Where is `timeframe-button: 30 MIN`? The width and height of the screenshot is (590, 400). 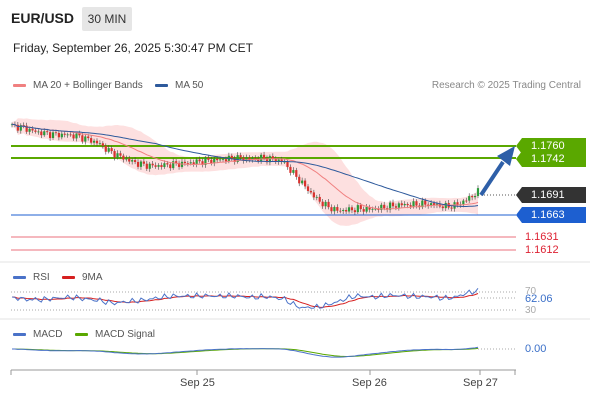 timeframe-button: 30 MIN is located at coordinates (107, 19).